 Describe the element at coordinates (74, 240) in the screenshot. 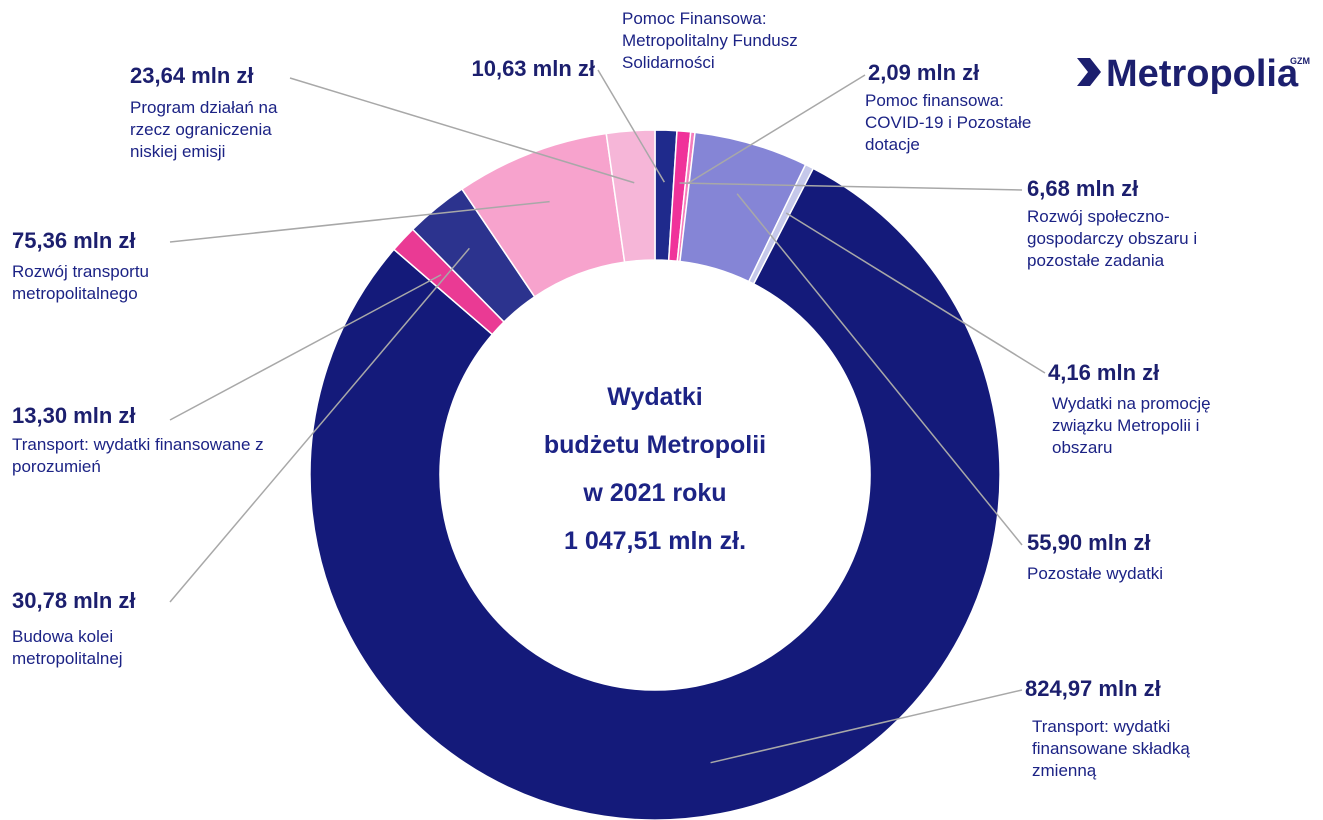

I see `value-label: 75,36 mln zł` at that location.